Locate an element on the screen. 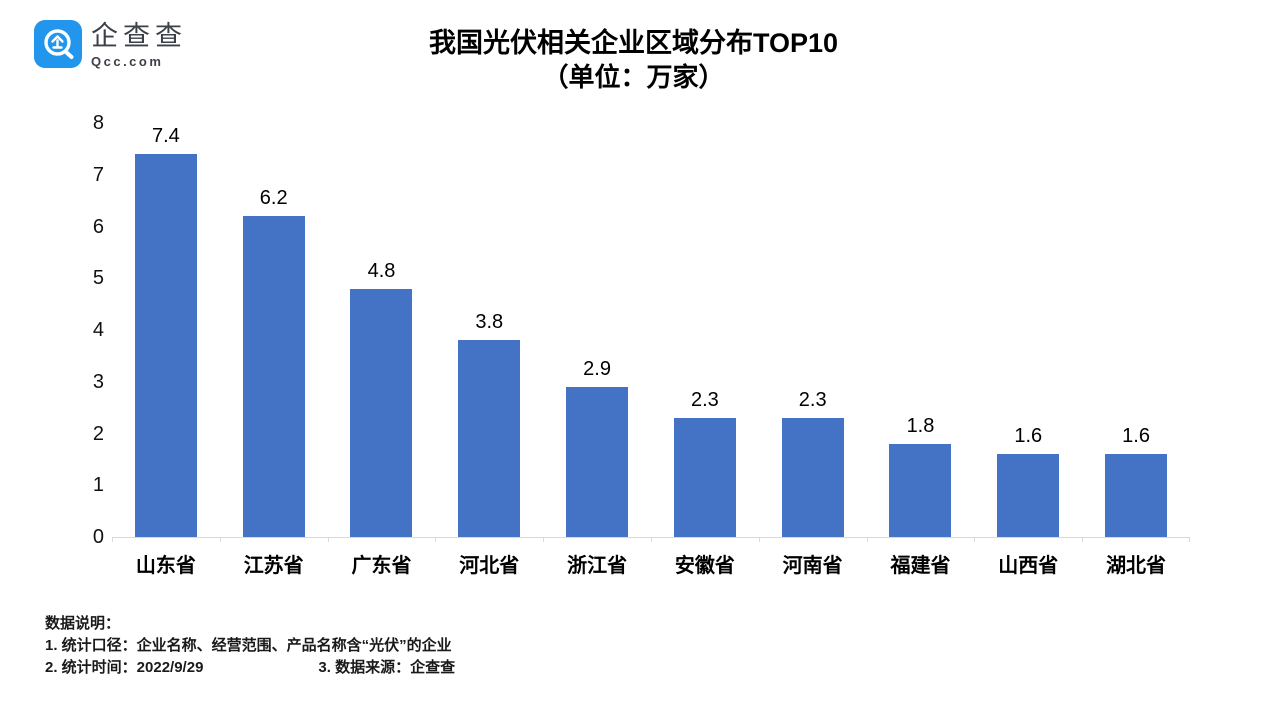  bar-group: 4.8 is located at coordinates (382, 330).